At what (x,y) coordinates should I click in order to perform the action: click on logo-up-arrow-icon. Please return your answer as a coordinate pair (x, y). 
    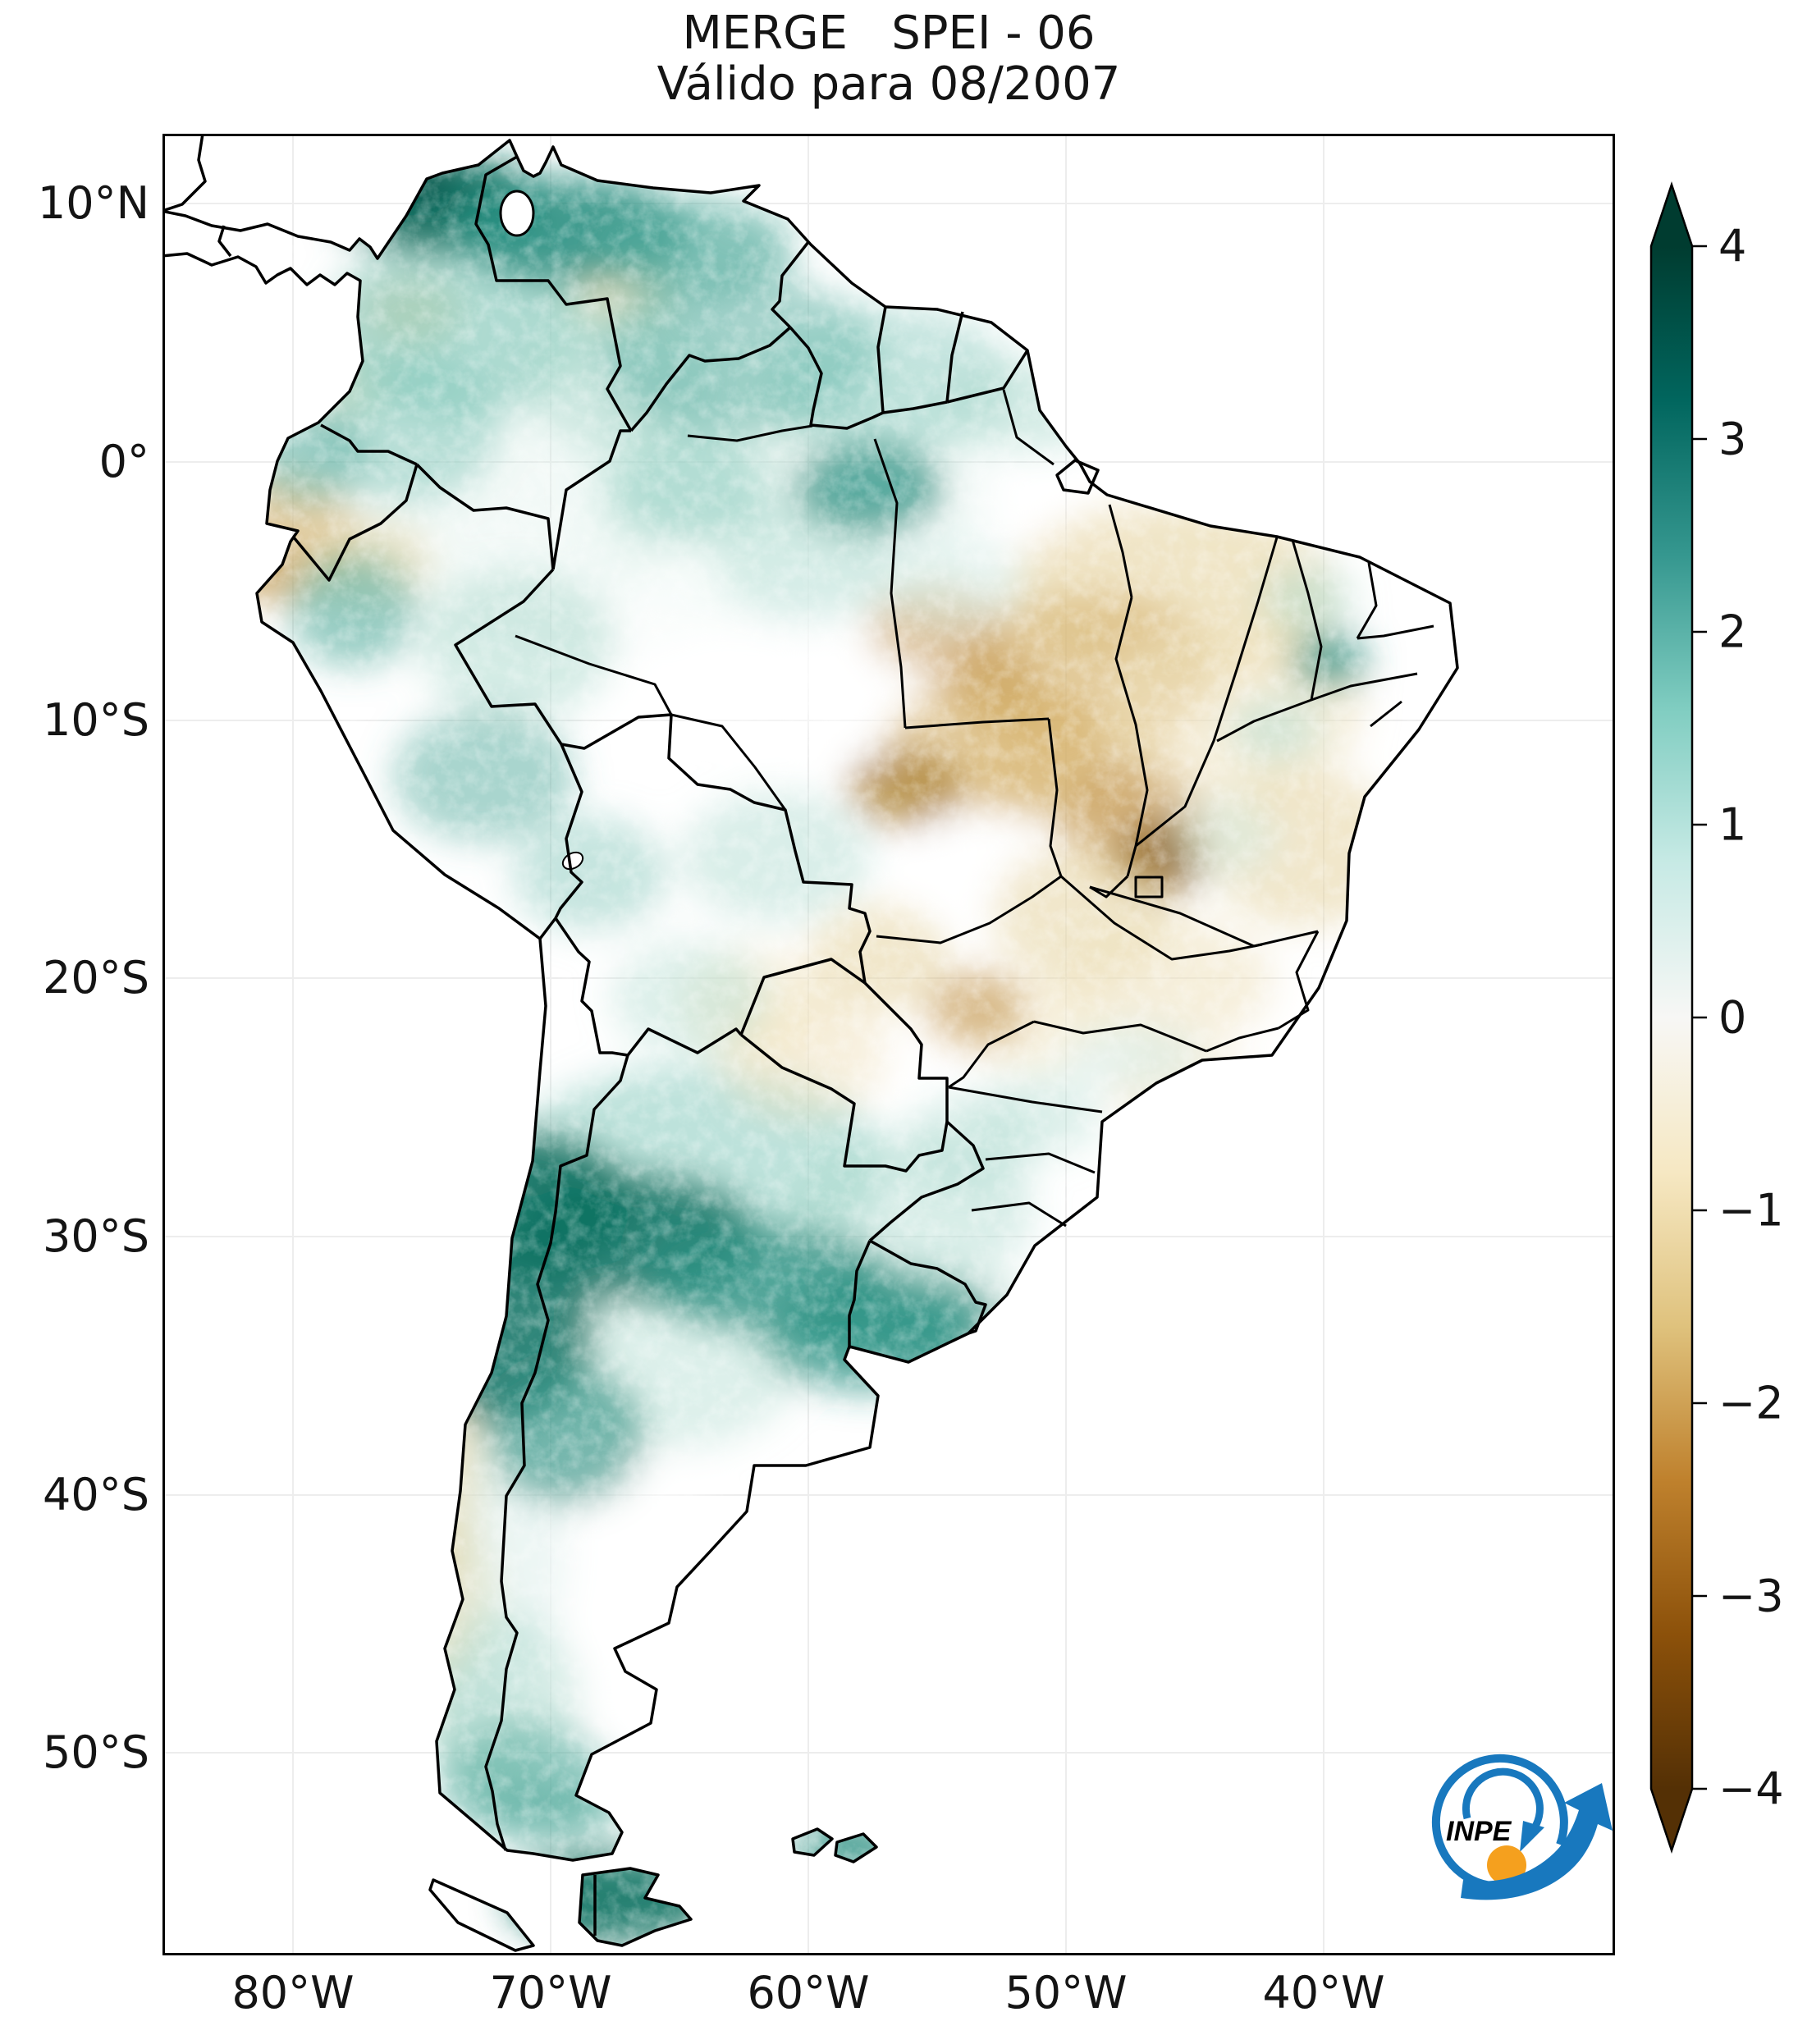
    Looking at the image, I should click on (1537, 1841).